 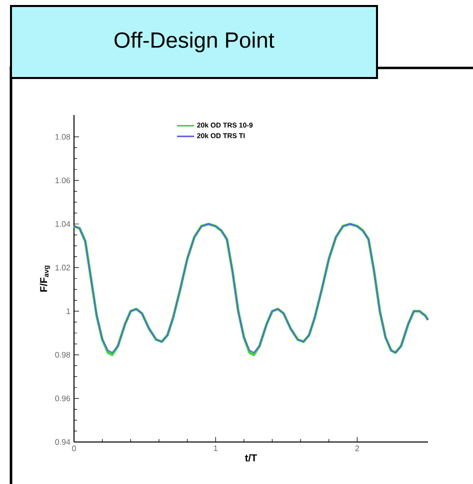 What do you see at coordinates (194, 42) in the screenshot?
I see `chart-title: Off-Design Point` at bounding box center [194, 42].